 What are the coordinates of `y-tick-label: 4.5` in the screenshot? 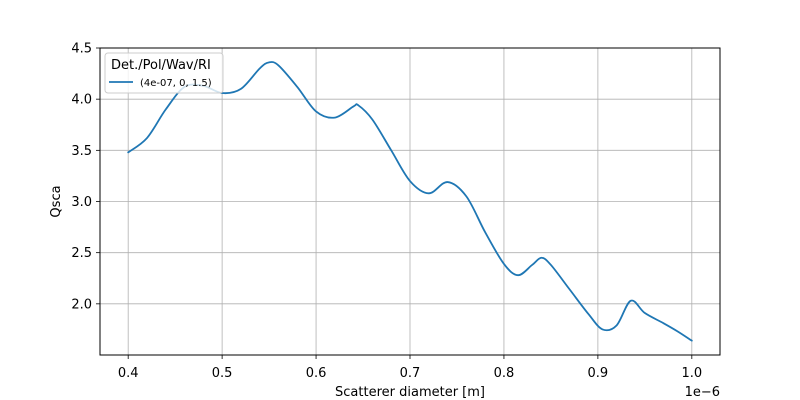 It's located at (81, 49).